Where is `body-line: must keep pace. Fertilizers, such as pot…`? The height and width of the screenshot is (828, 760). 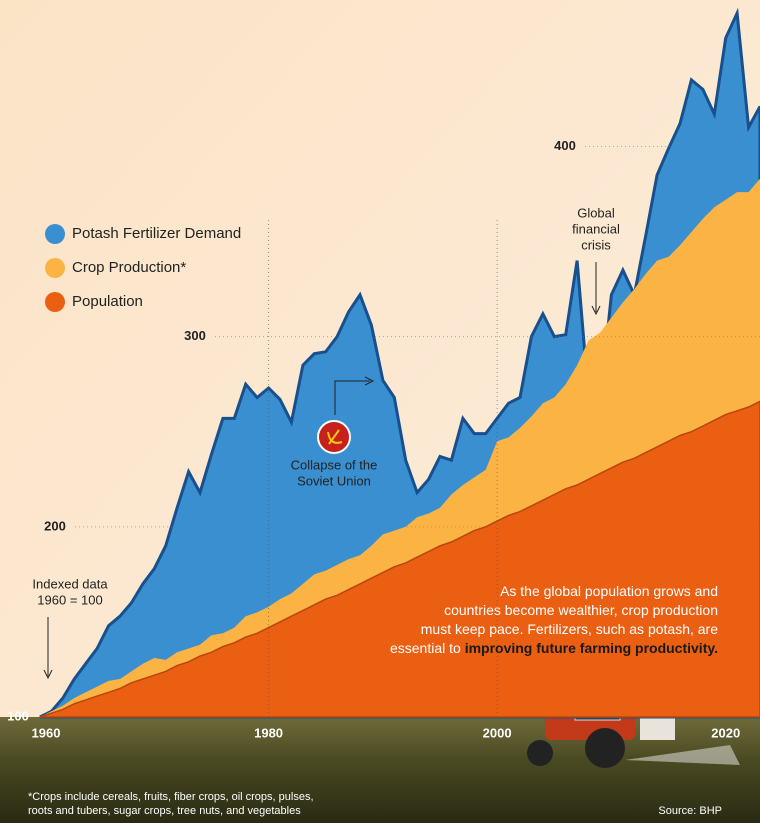
body-line: must keep pace. Fertilizers, such as pot… is located at coordinates (569, 629).